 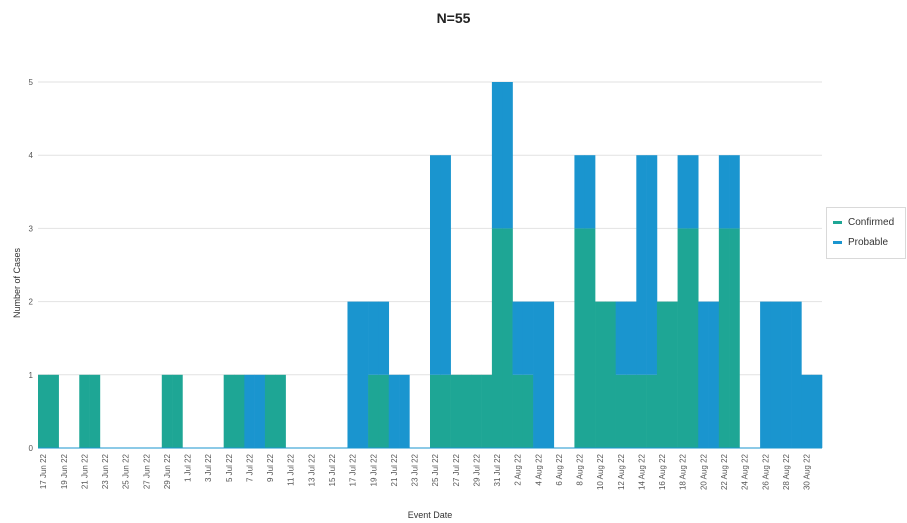 What do you see at coordinates (837, 222) in the screenshot?
I see `legend-swatch-confirmed` at bounding box center [837, 222].